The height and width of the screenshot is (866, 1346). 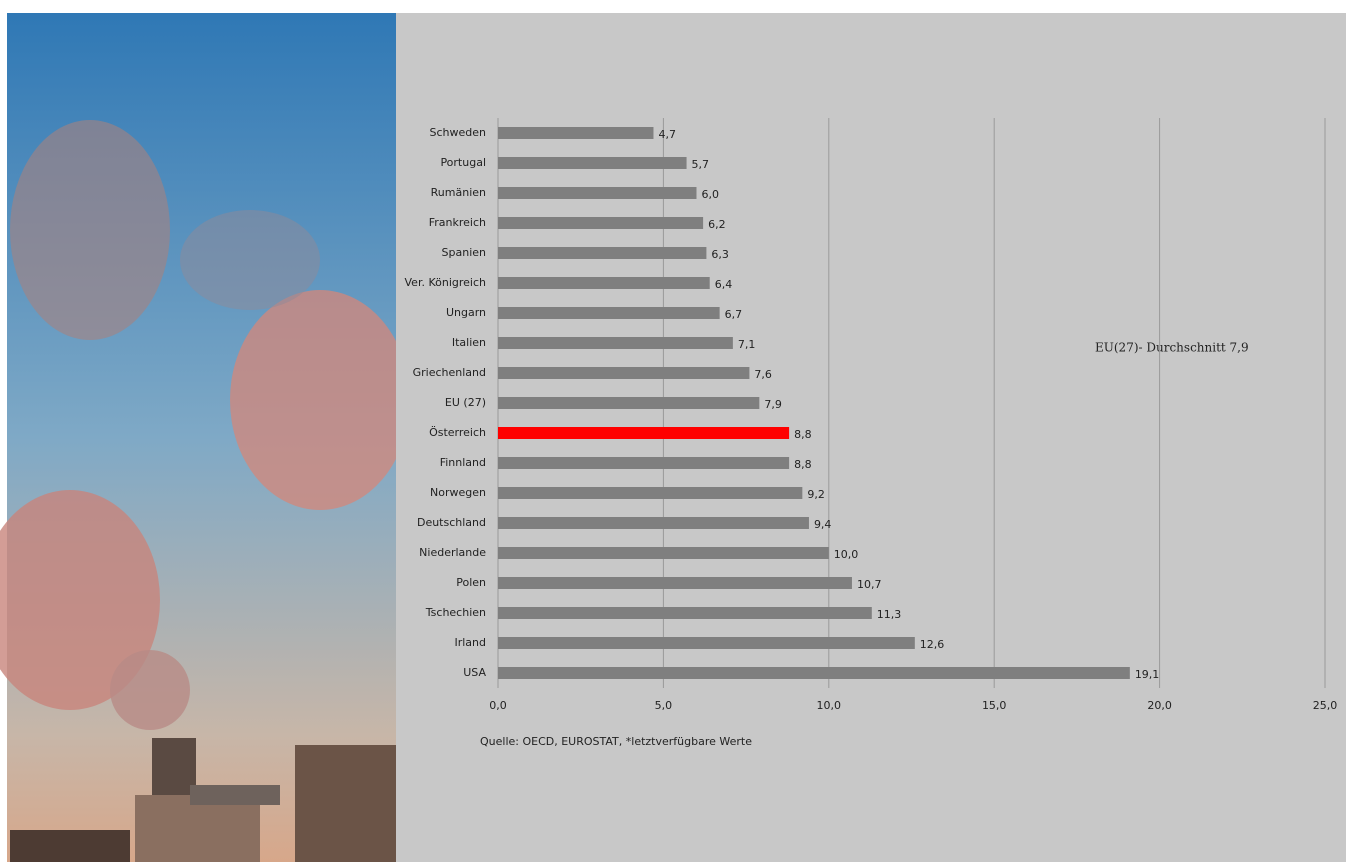 What do you see at coordinates (451, 522) in the screenshot?
I see `y-tick-label: Deutschland` at bounding box center [451, 522].